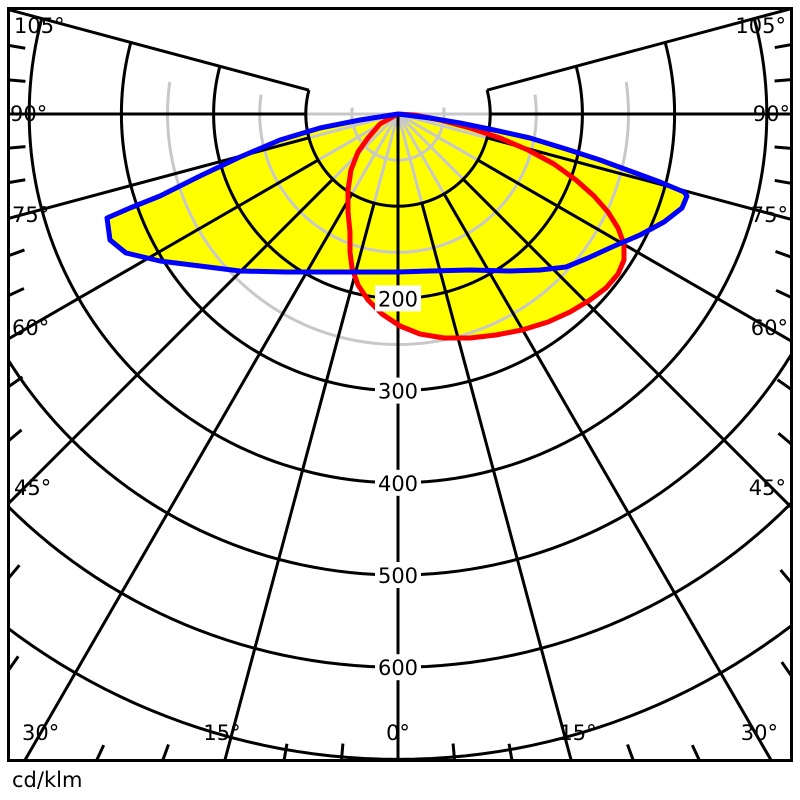 The image size is (800, 800). What do you see at coordinates (769, 215) in the screenshot?
I see `angle-label-right-75: 75°` at bounding box center [769, 215].